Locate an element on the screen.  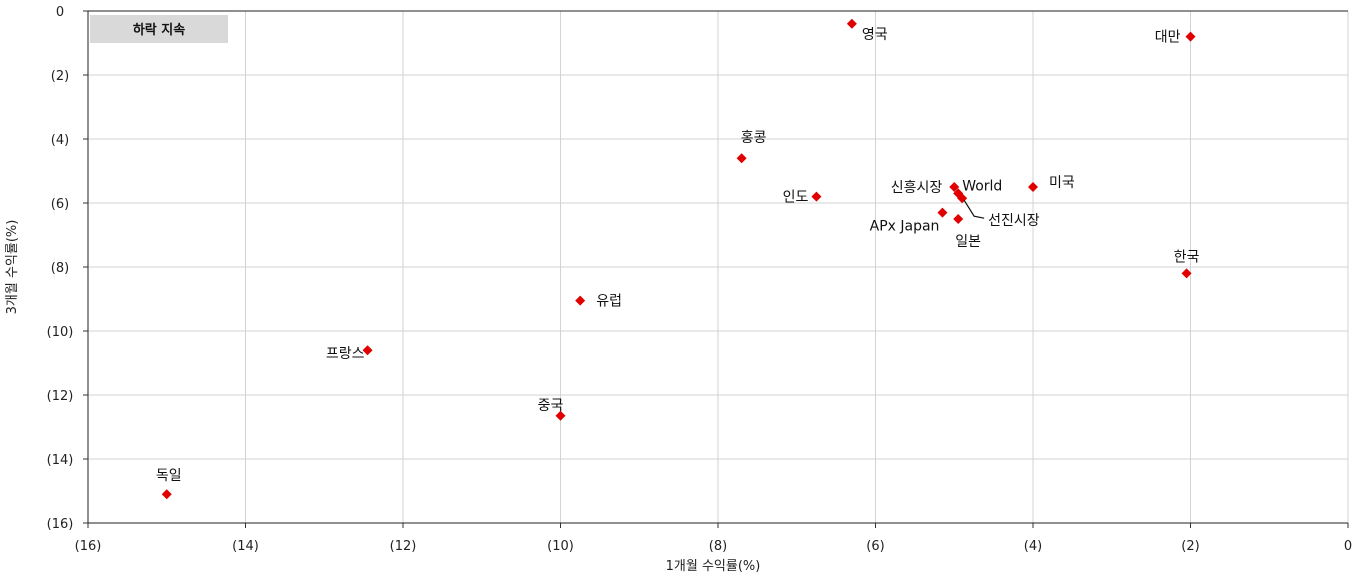
y-tick-label: (14) is located at coordinates (60, 460).